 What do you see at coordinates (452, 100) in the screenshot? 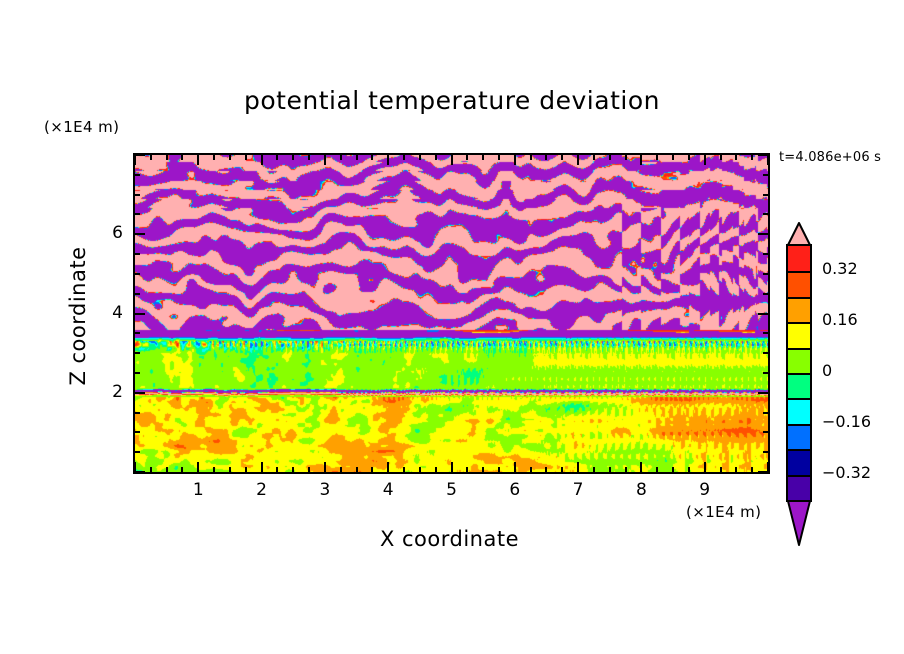
I see `page-title: potential temperature deviation` at bounding box center [452, 100].